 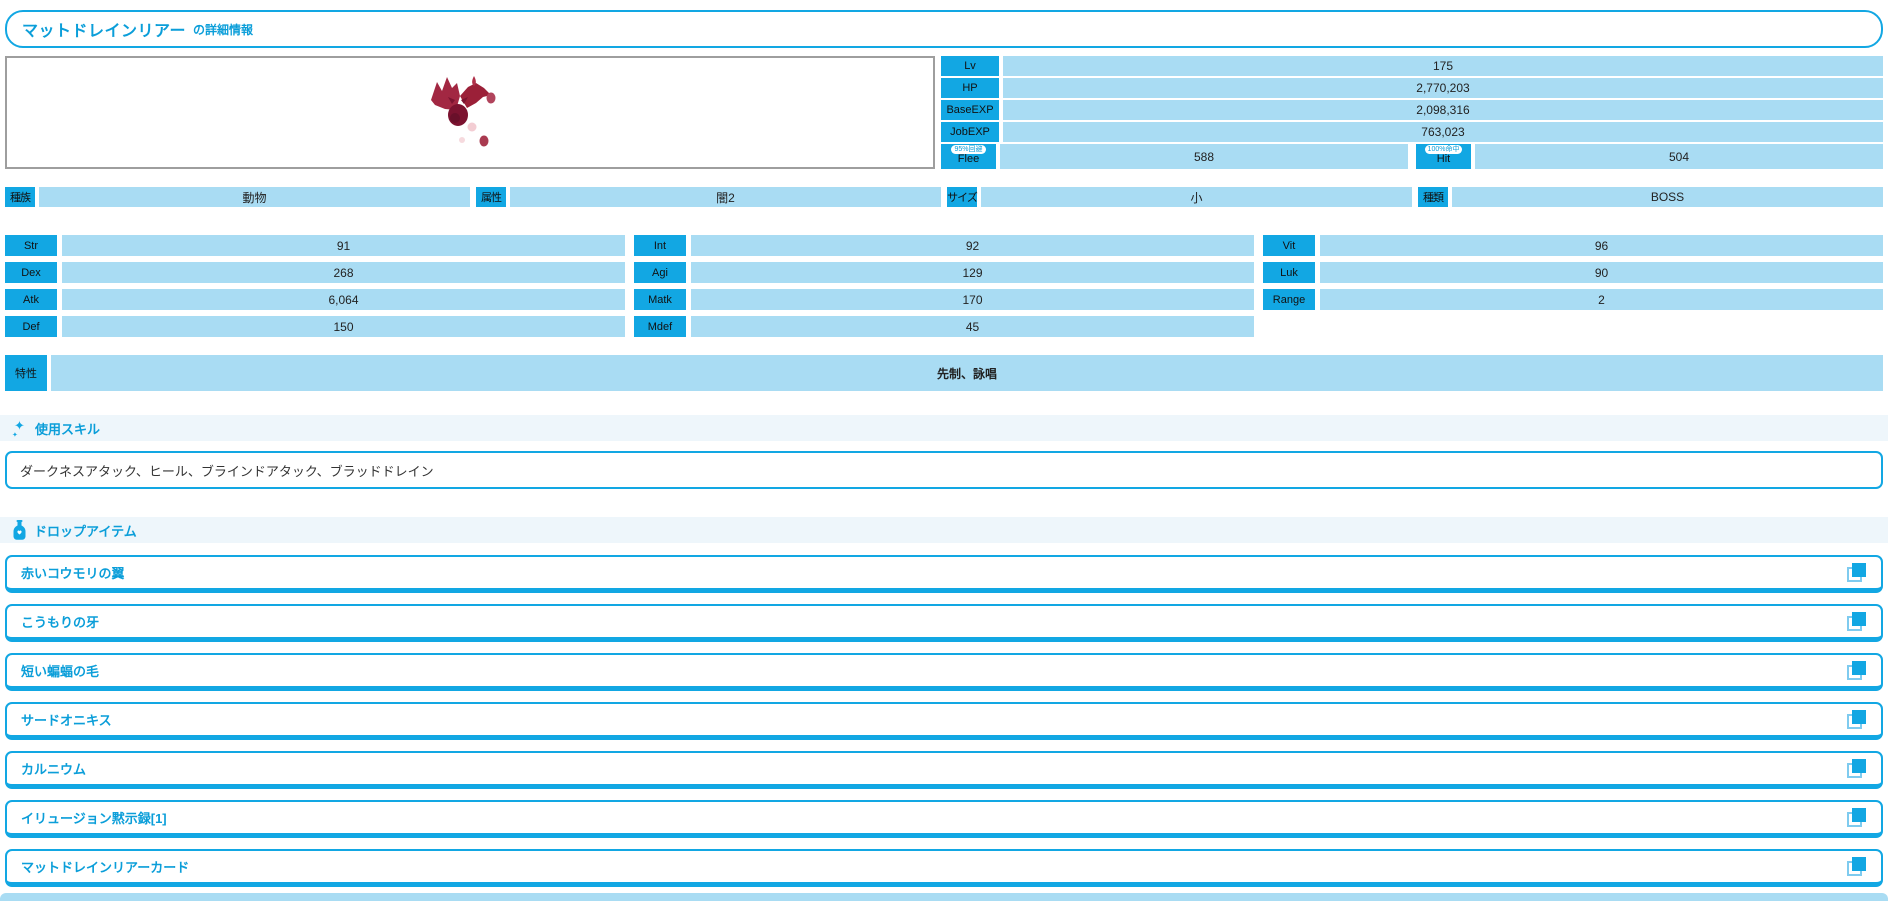 I want to click on drop-item-link: イリュージョン黙示録[1], so click(x=94, y=818).